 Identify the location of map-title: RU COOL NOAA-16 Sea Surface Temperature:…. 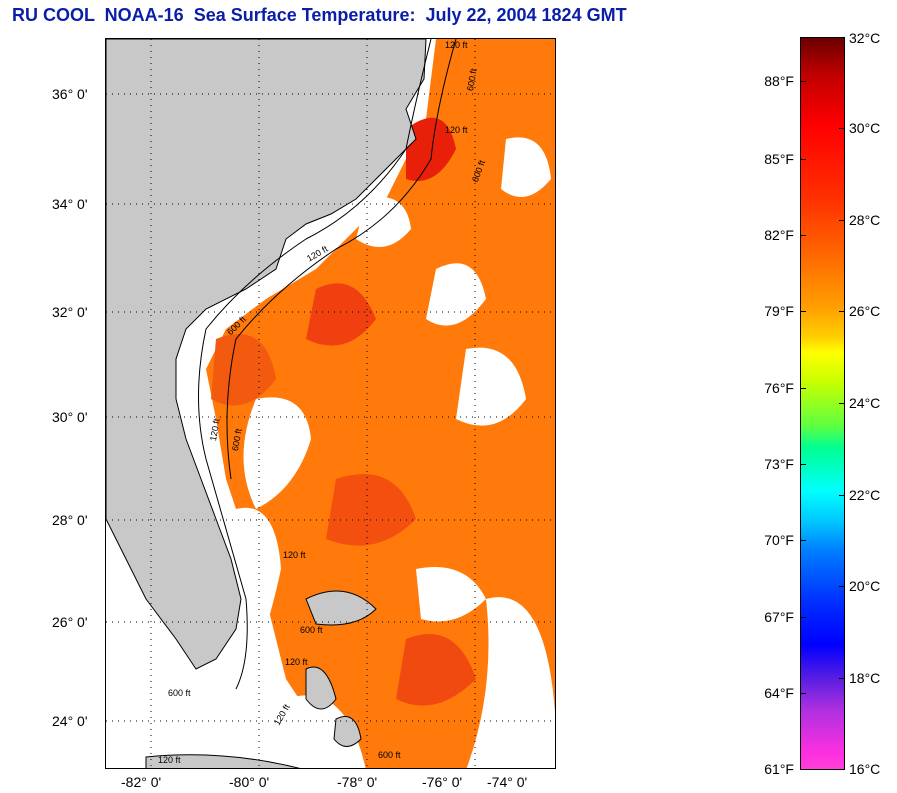
(319, 15).